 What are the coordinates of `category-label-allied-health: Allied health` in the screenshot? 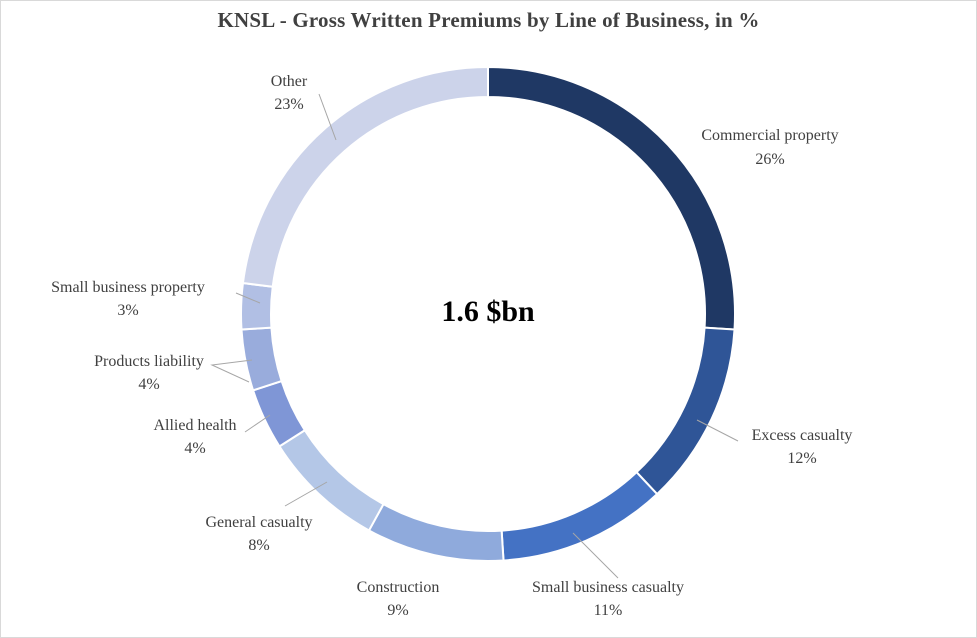 It's located at (194, 425).